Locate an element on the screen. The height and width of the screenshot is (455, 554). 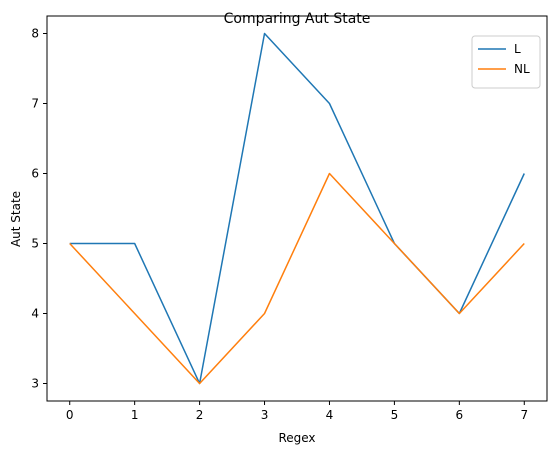
x-tick-label: 7 is located at coordinates (524, 415).